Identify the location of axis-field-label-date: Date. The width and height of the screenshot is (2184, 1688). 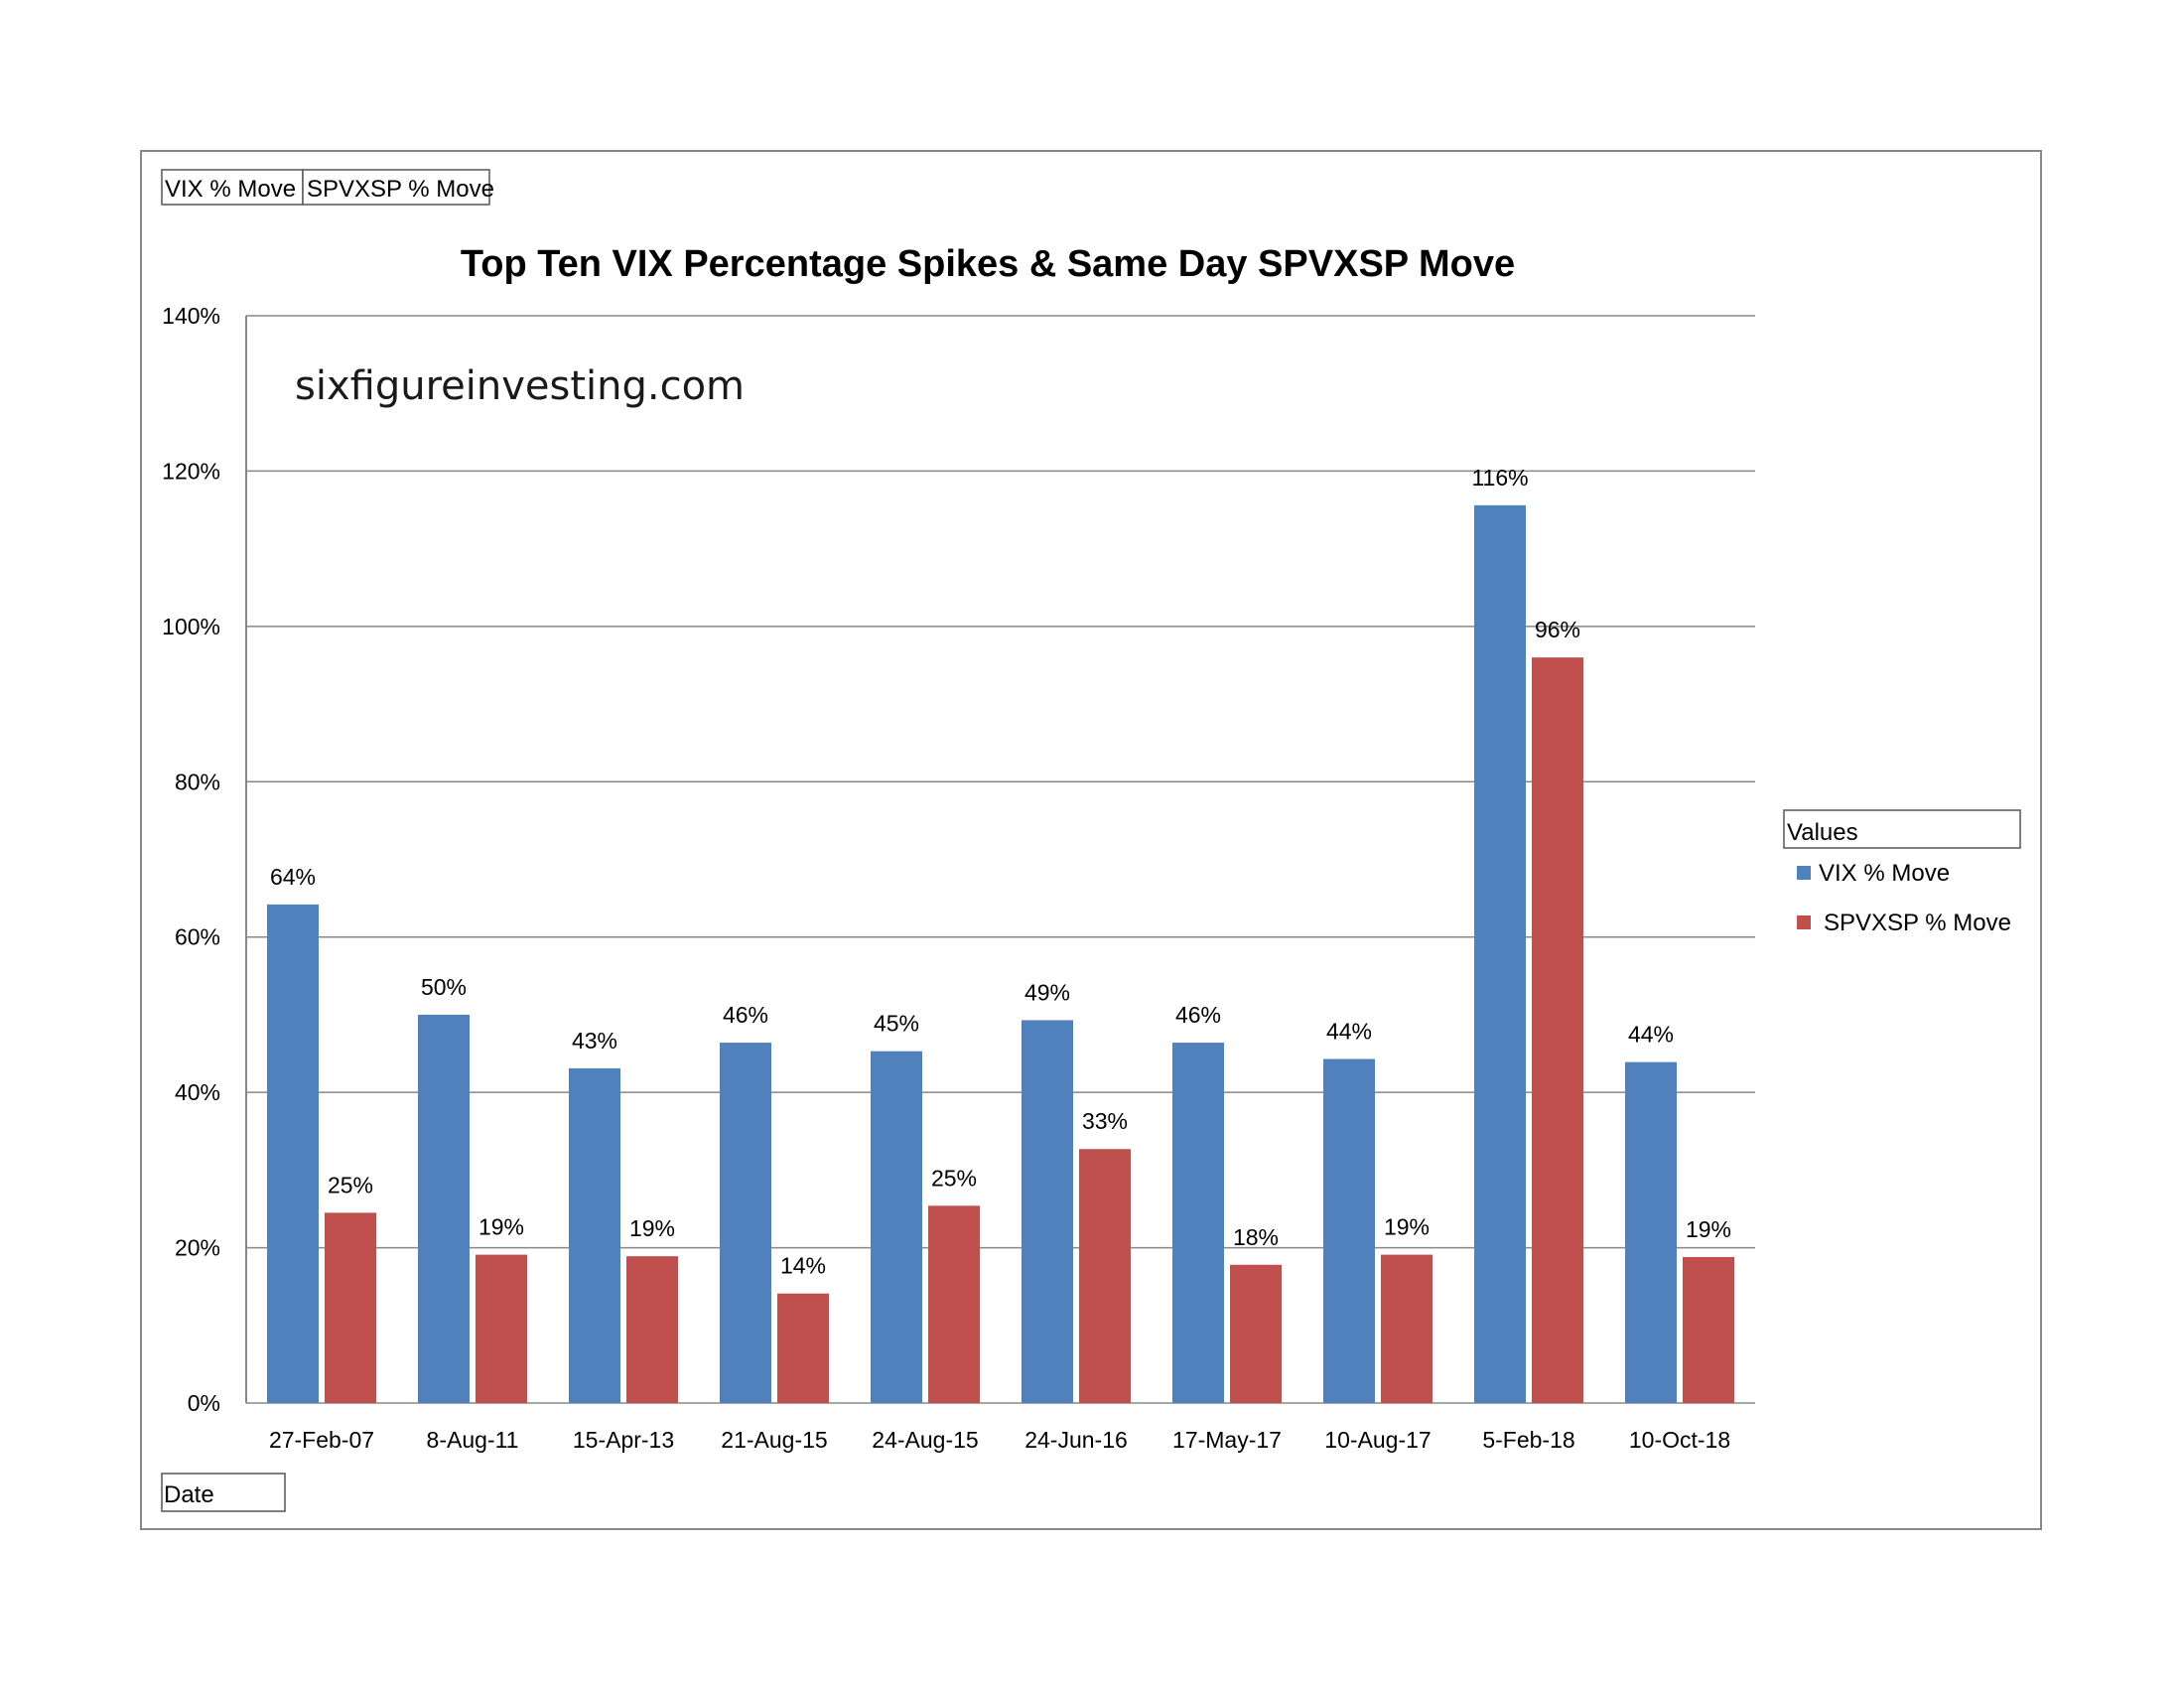
(189, 1494).